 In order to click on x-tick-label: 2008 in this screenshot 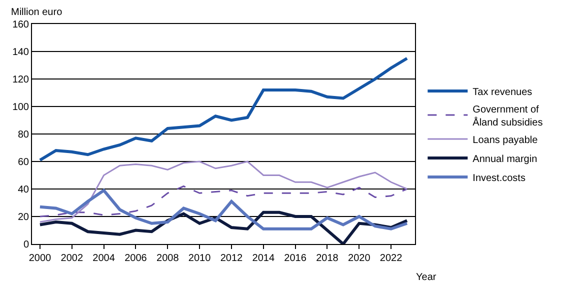, I will do `click(168, 258)`.